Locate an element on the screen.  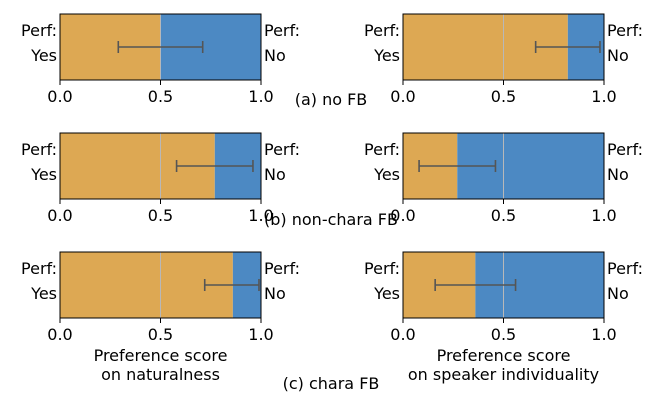
caption-a: (a) no FB is located at coordinates (331, 99).